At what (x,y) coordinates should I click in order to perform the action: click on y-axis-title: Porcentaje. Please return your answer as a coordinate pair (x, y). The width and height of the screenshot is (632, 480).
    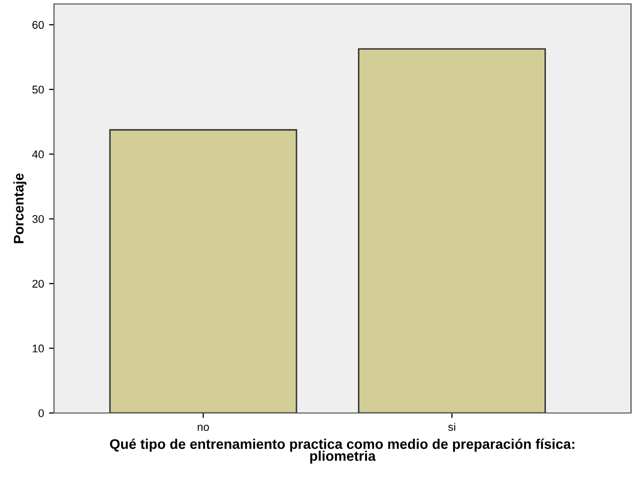
    Looking at the image, I should click on (19, 208).